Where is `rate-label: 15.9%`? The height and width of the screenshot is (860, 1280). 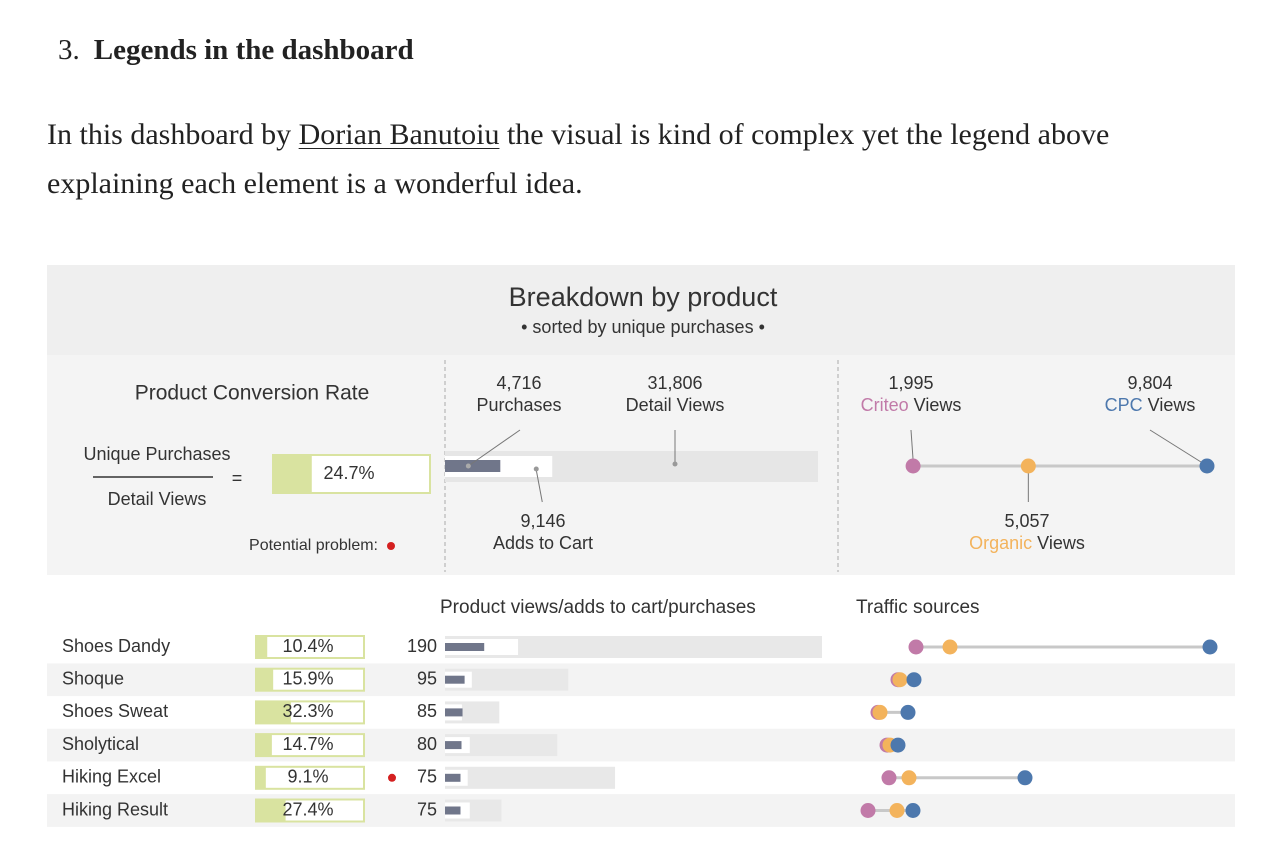 rate-label: 15.9% is located at coordinates (307, 678).